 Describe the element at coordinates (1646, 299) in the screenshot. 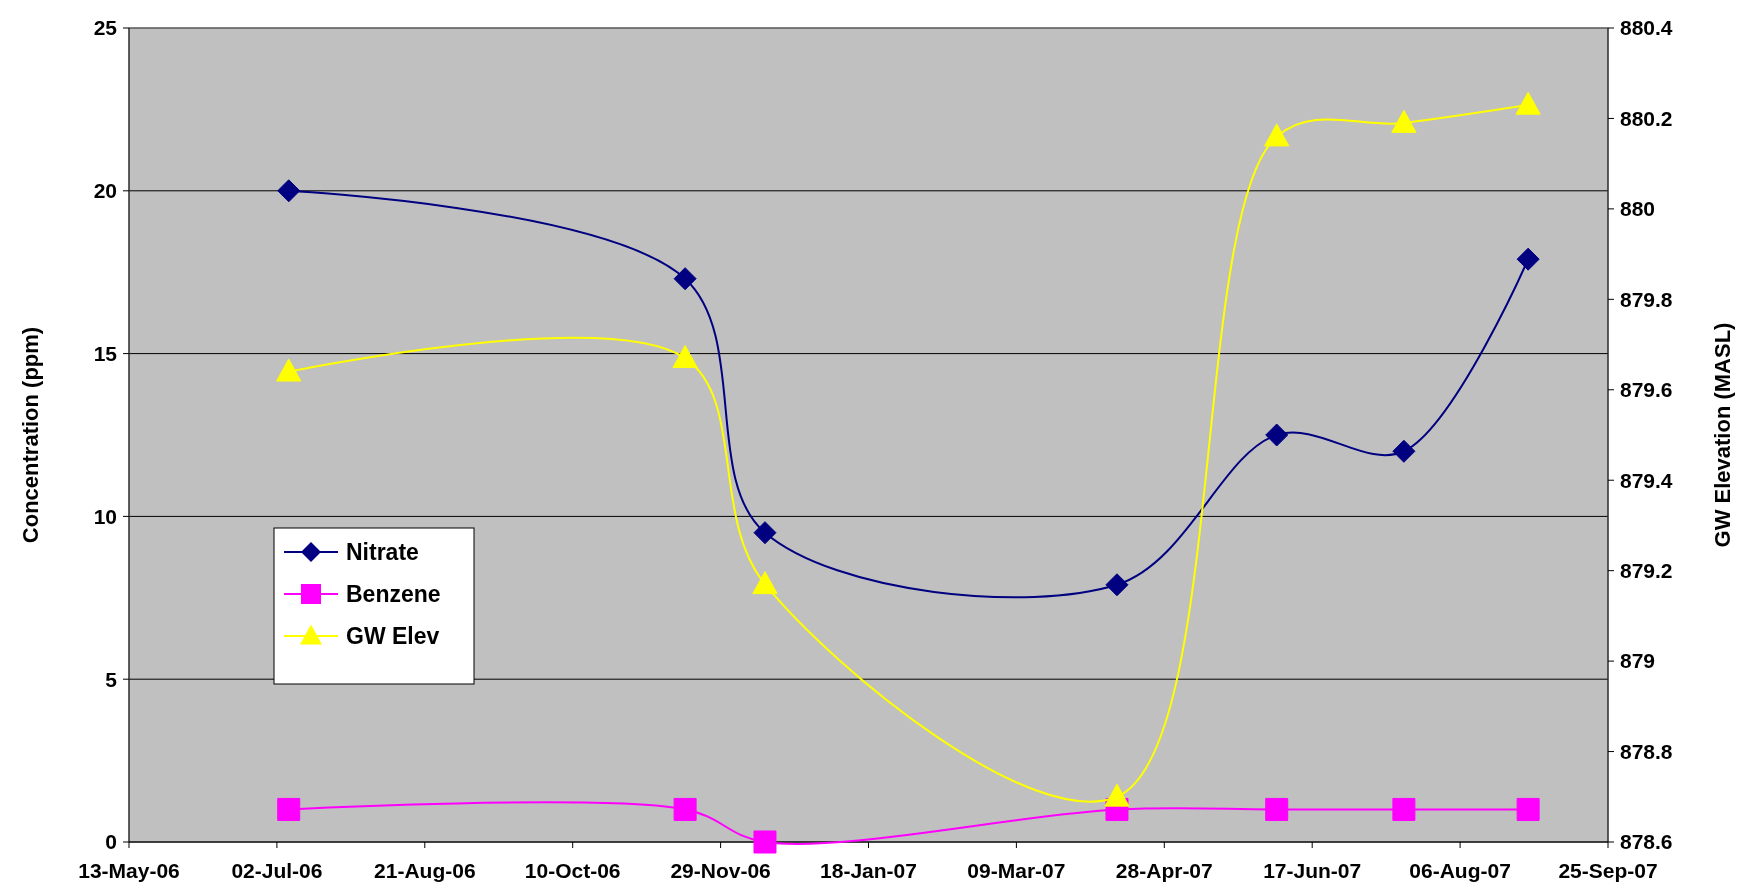

I see `y2-tick-label: 879.8` at that location.